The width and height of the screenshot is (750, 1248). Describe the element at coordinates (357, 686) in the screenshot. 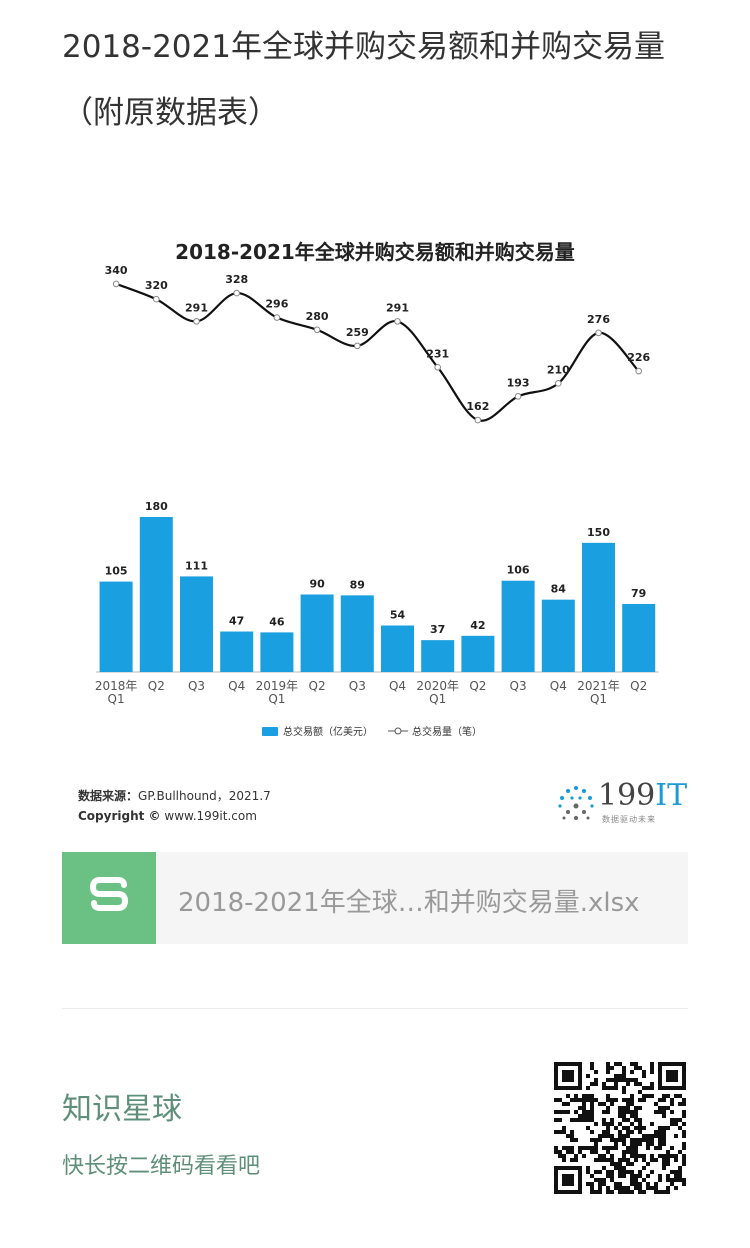

I see `x-tick-label: Q3` at that location.